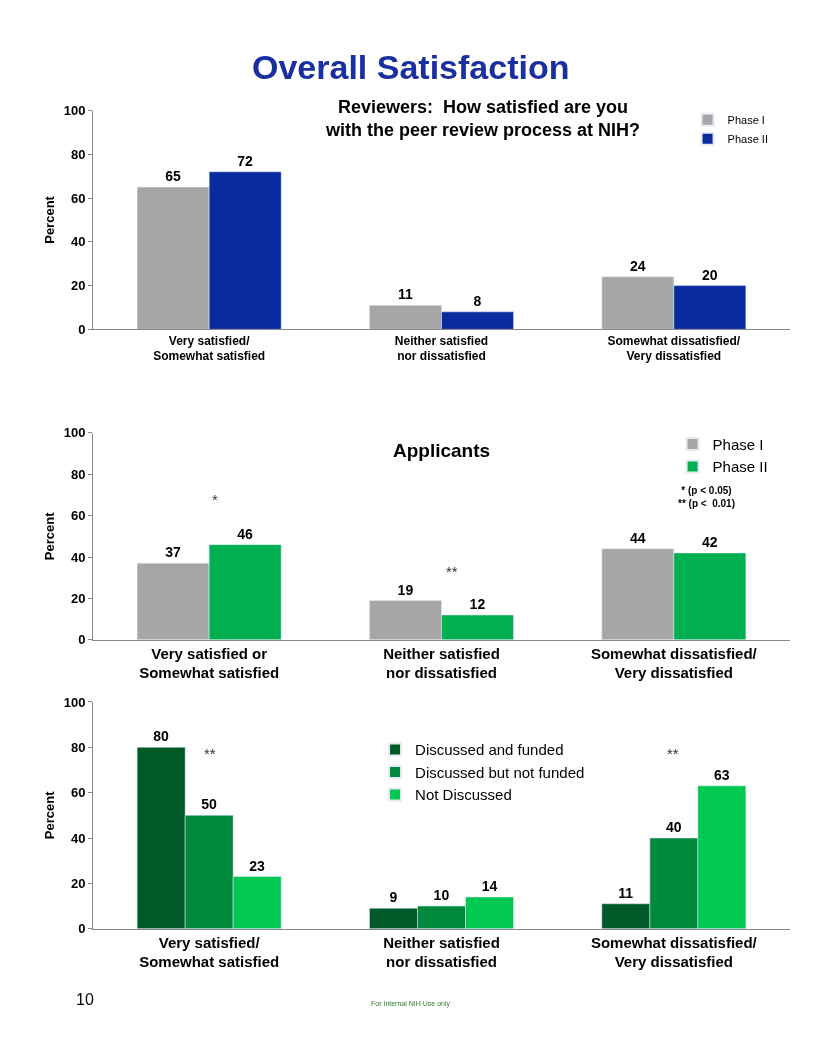 This screenshot has width=821, height=1054. I want to click on data-label: 23, so click(257, 865).